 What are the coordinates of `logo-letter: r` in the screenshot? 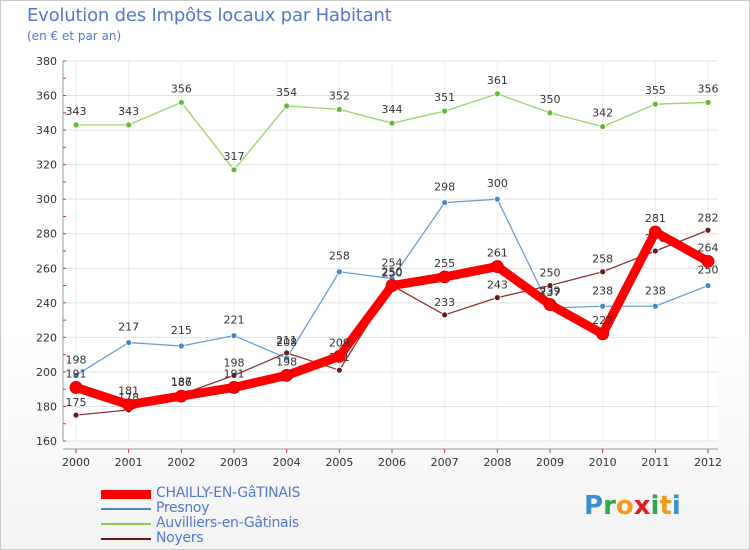 It's located at (609, 506).